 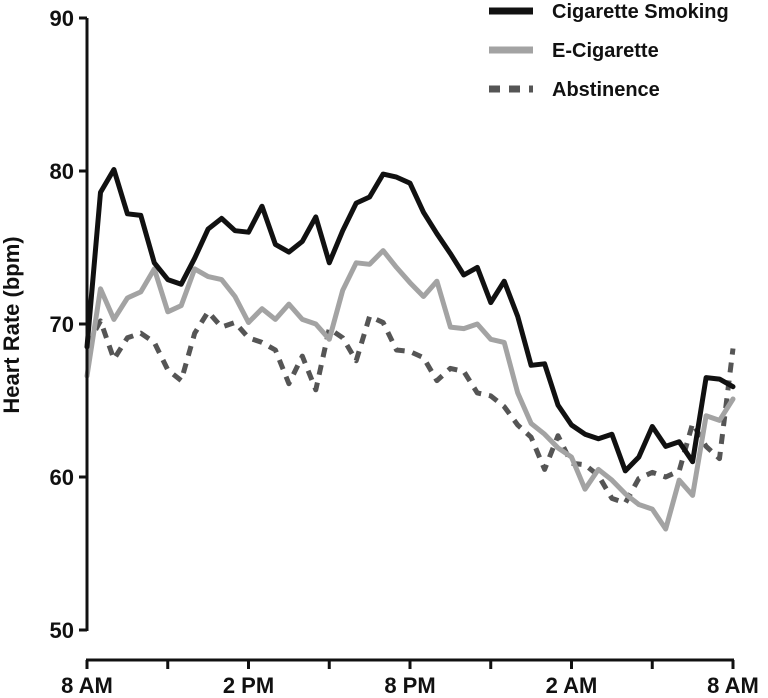 What do you see at coordinates (640, 12) in the screenshot?
I see `legend-label: Cigarette Smoking` at bounding box center [640, 12].